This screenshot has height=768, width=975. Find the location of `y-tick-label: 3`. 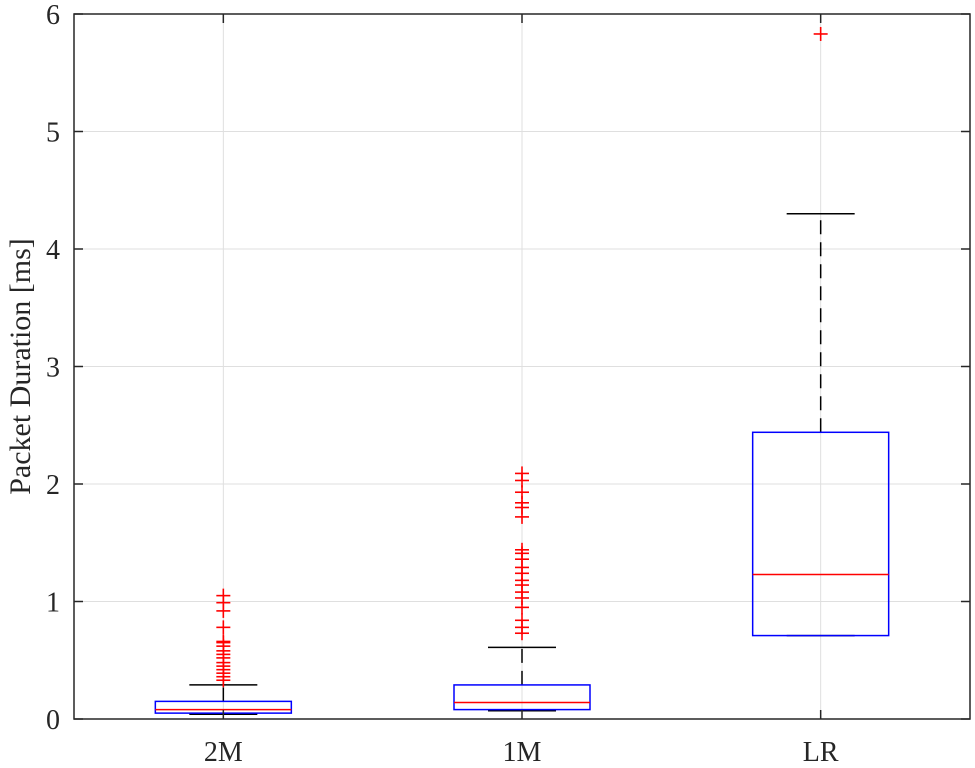

y-tick-label: 3 is located at coordinates (53, 368).